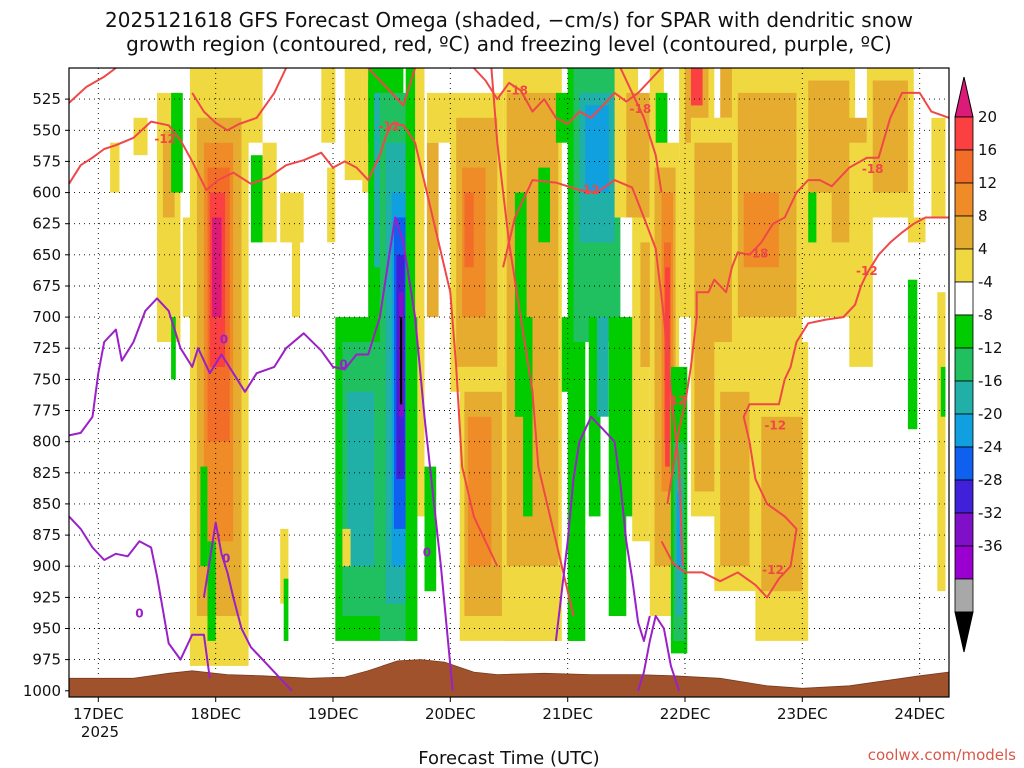 This screenshot has width=1024, height=768. What do you see at coordinates (46, 348) in the screenshot?
I see `y-tick-label: 725` at bounding box center [46, 348].